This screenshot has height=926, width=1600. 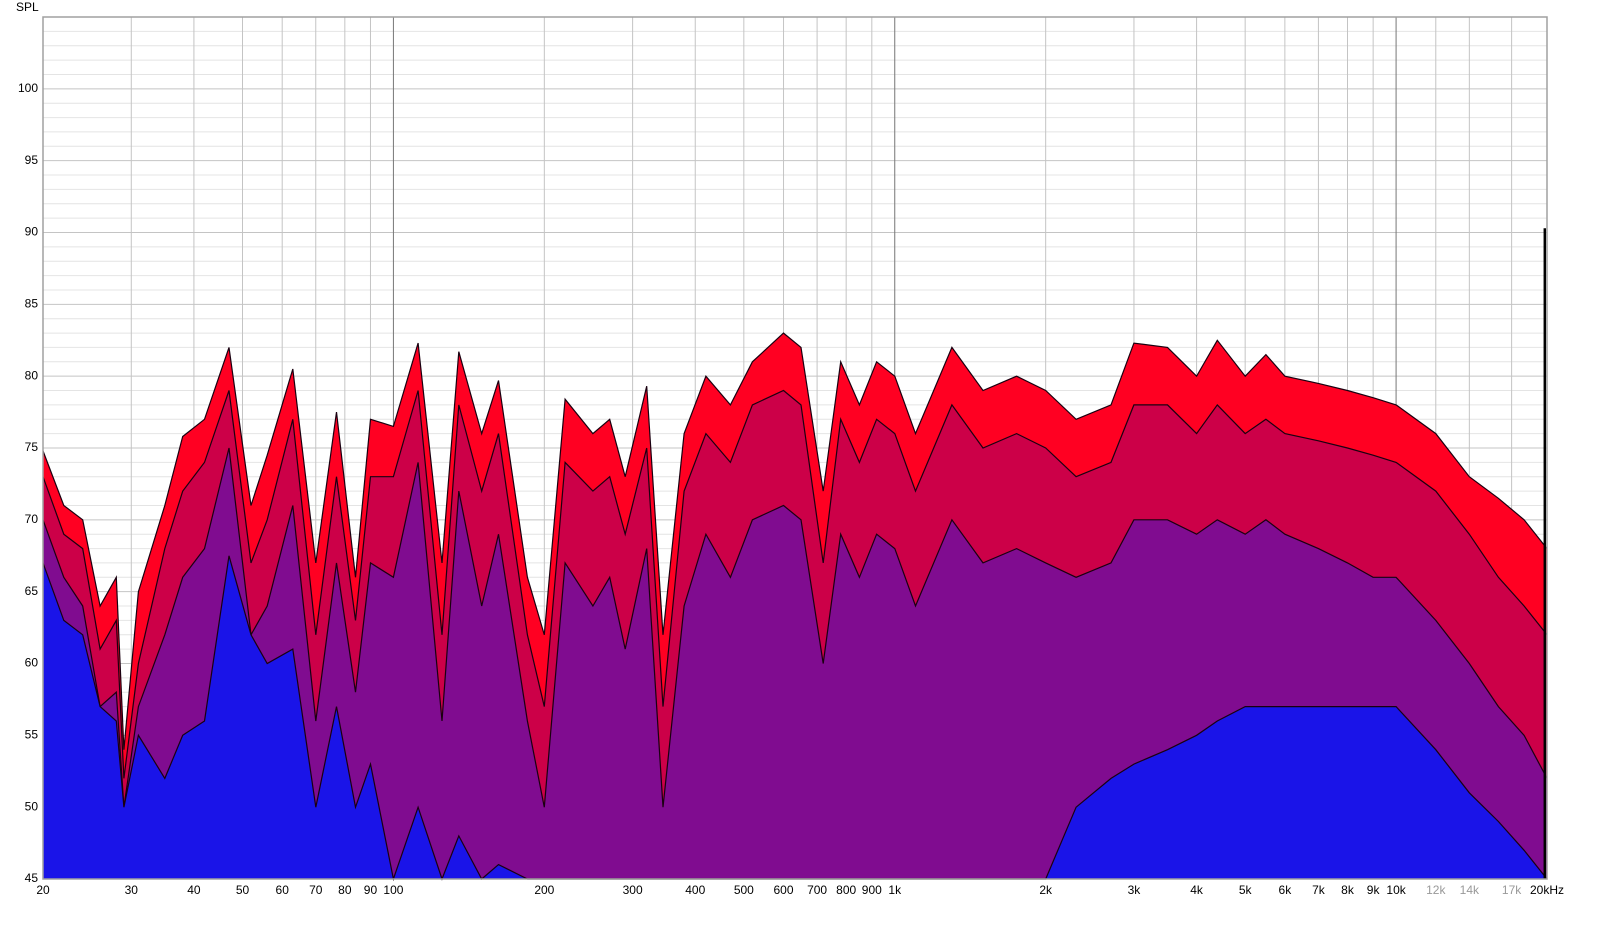 What do you see at coordinates (846, 890) in the screenshot?
I see `x-tick-label: 800` at bounding box center [846, 890].